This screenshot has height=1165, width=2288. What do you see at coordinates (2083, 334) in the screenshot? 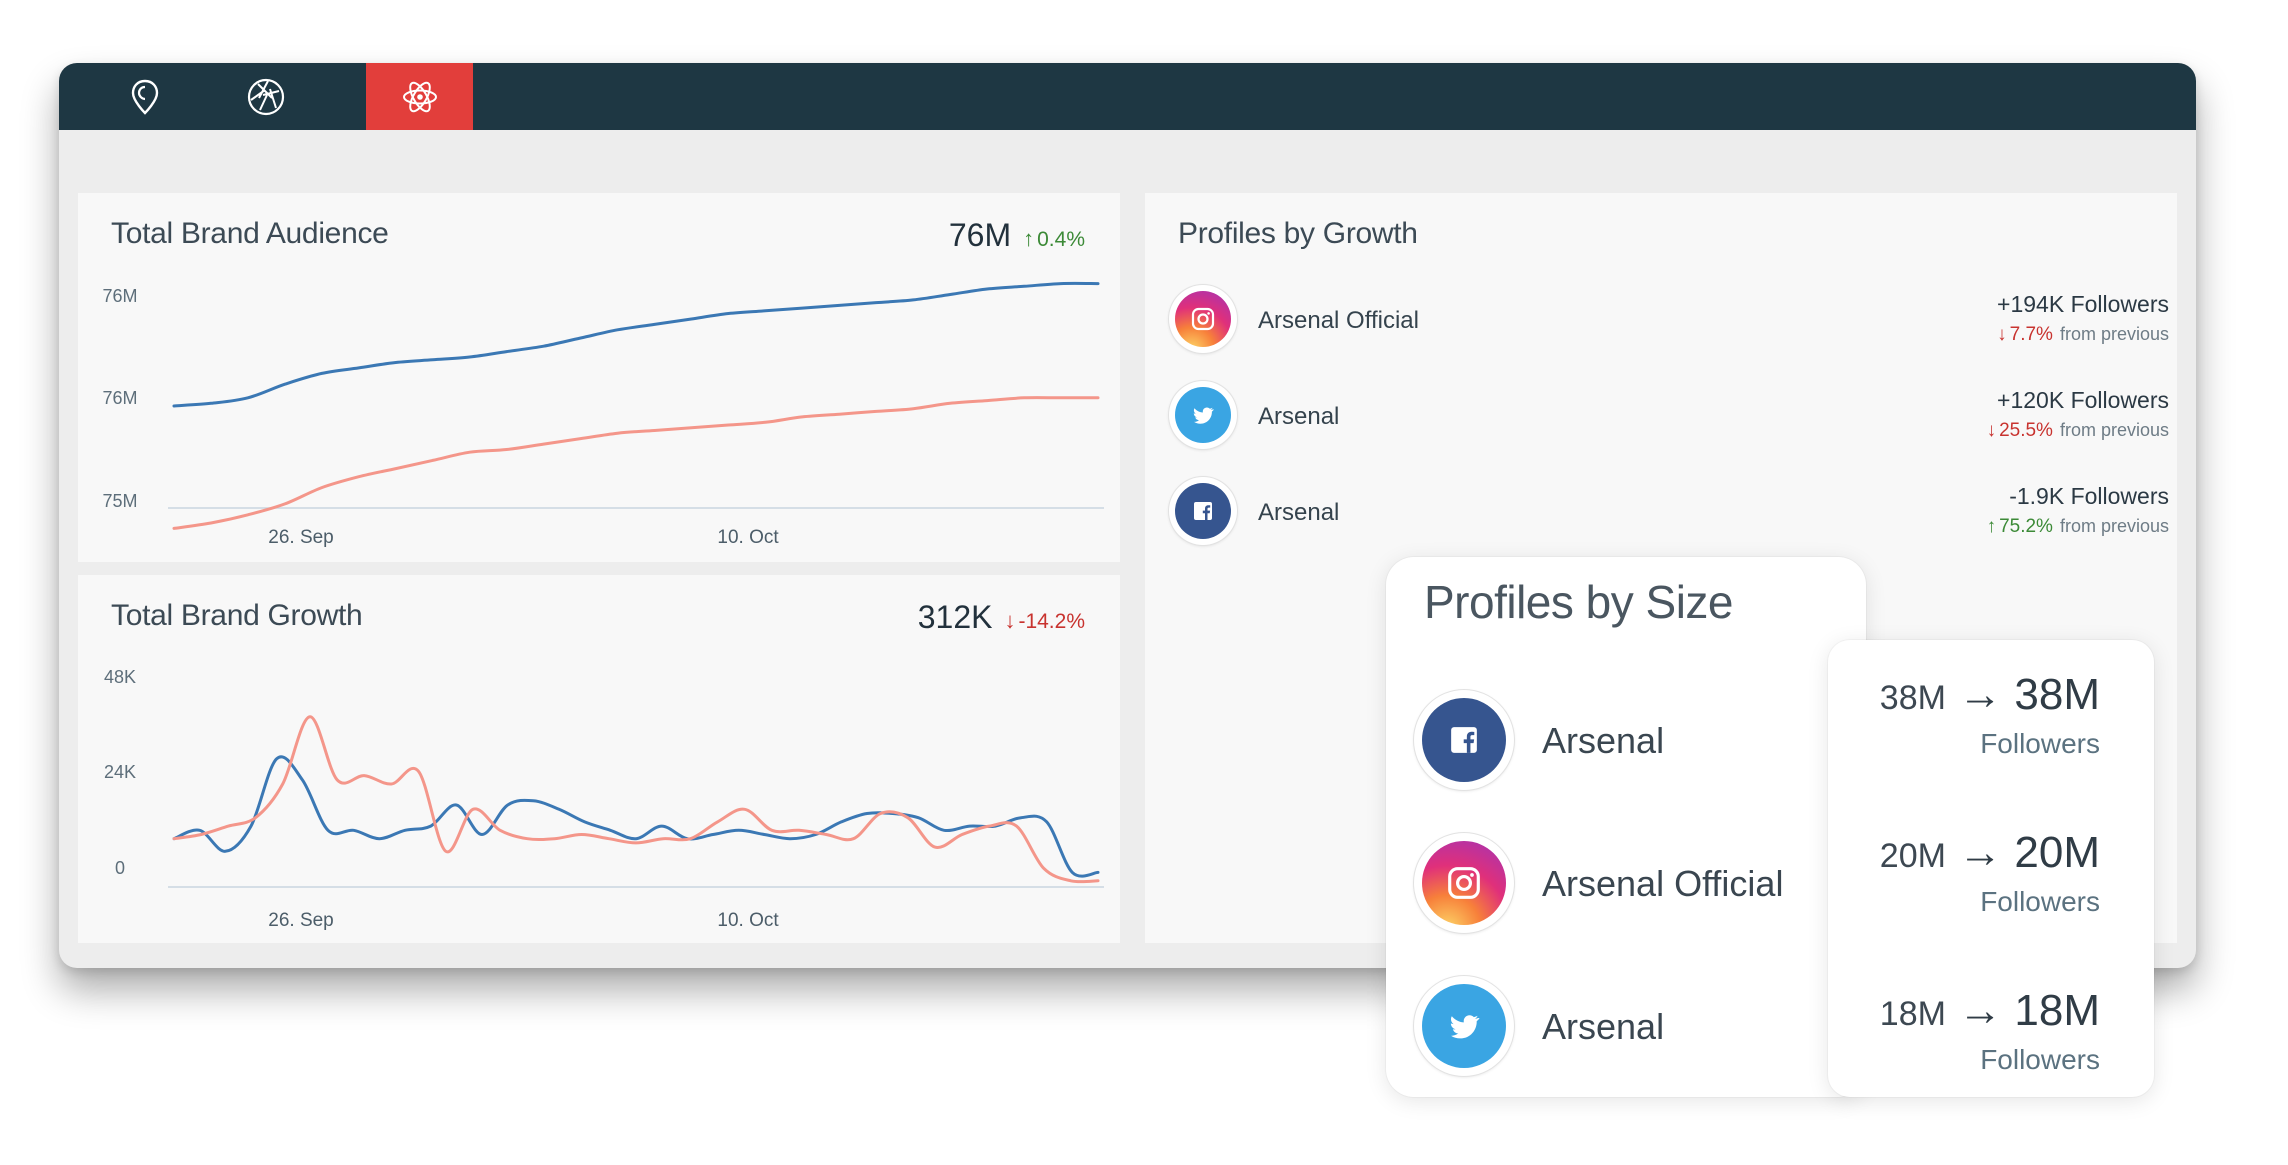
I see `change-badge: ↓ 7.7% from previous` at bounding box center [2083, 334].